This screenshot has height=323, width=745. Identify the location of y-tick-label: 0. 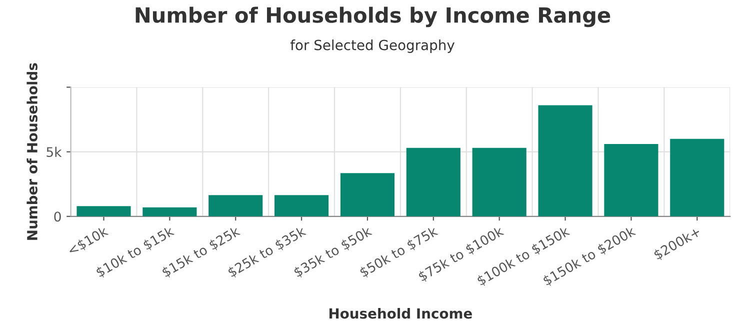
(57, 217).